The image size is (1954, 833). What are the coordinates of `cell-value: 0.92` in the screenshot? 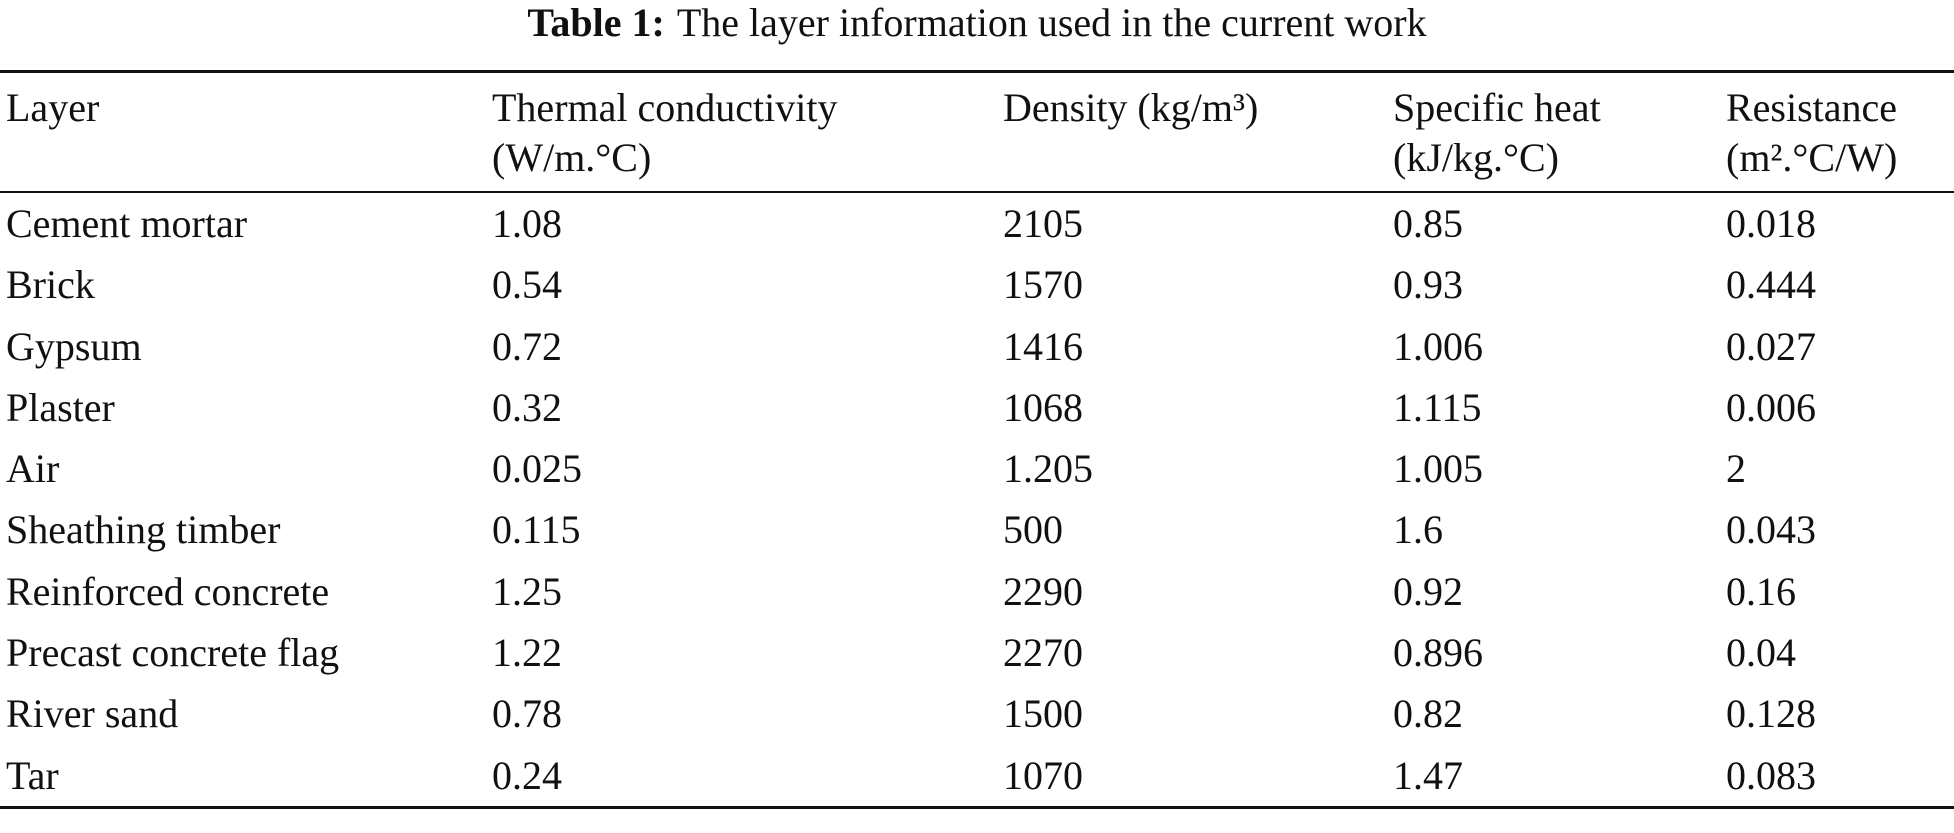 It's located at (1428, 591).